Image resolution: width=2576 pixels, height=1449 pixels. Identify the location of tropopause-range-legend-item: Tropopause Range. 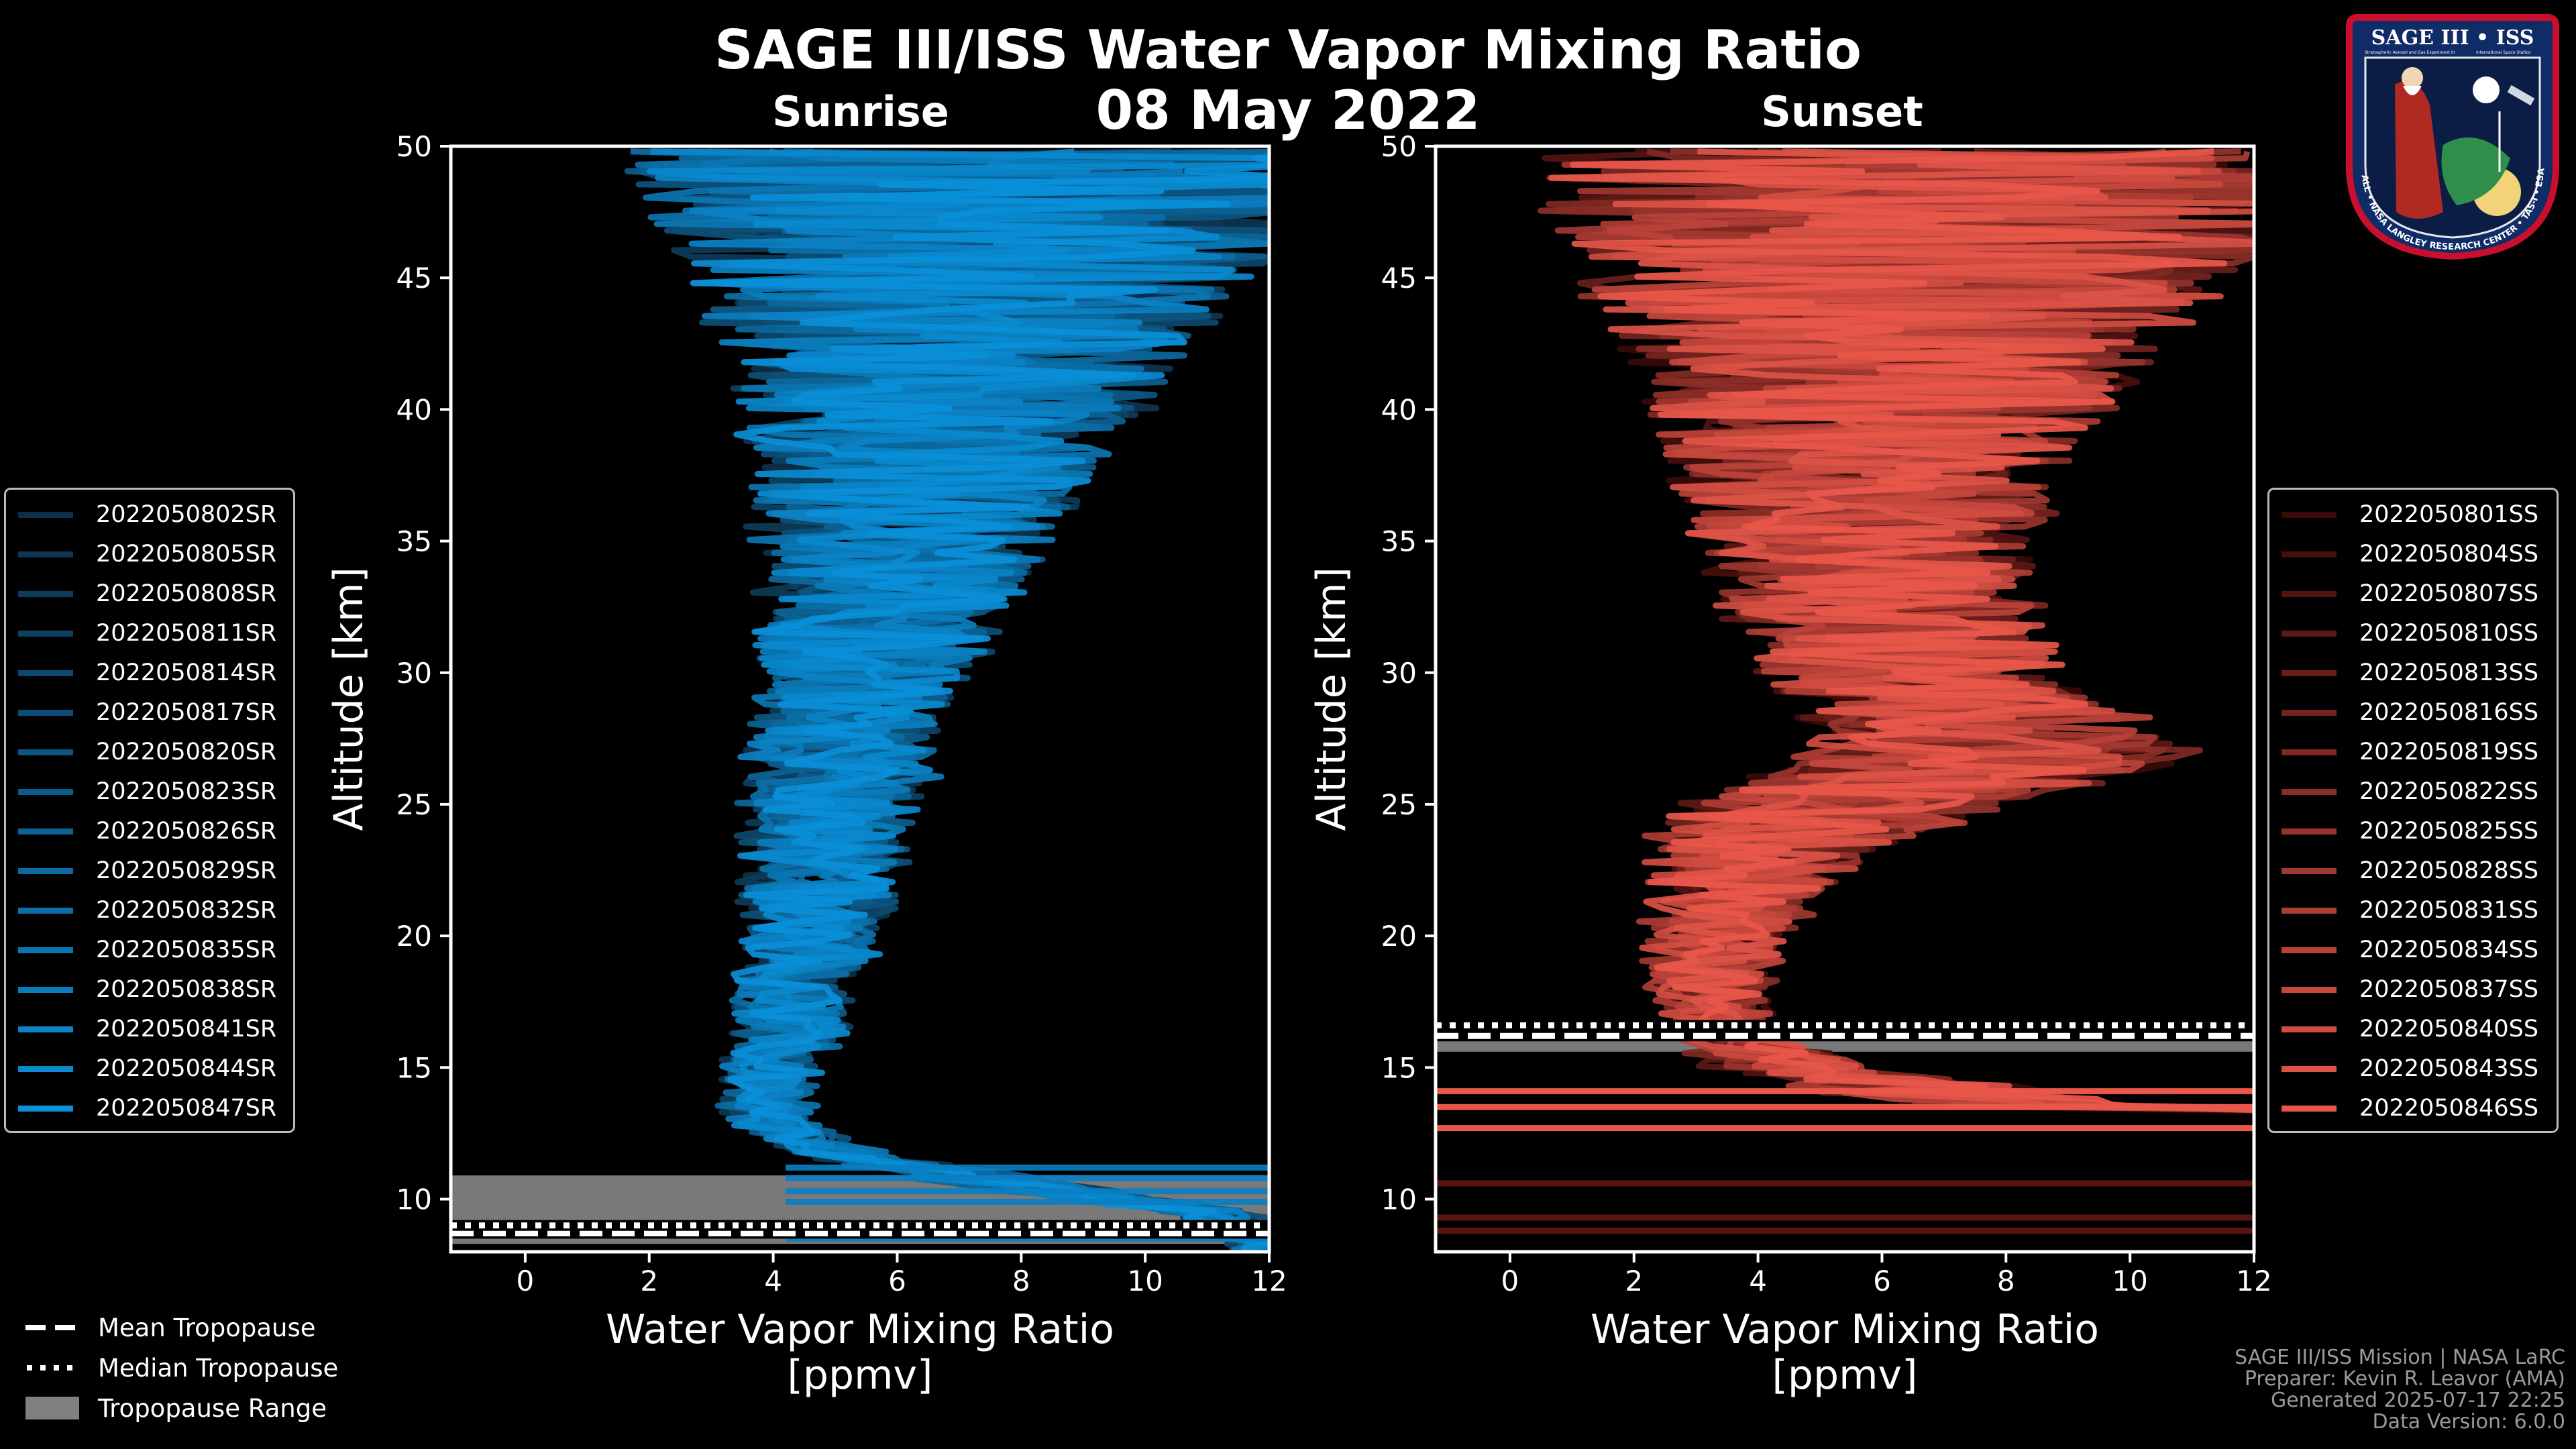
(176, 1408).